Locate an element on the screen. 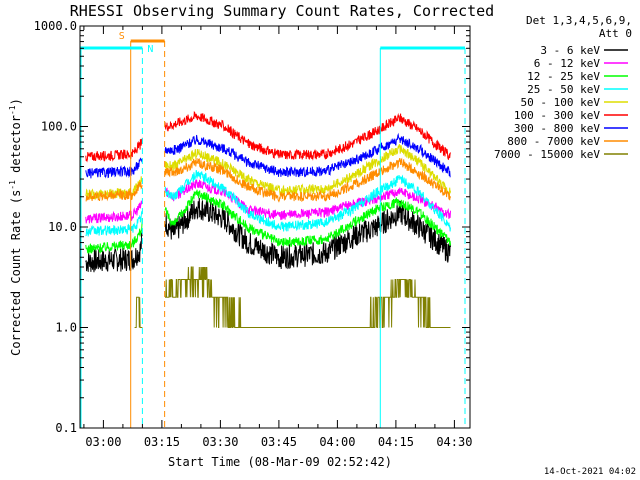 The width and height of the screenshot is (640, 480). x-tick-label: 04:00 is located at coordinates (337, 442).